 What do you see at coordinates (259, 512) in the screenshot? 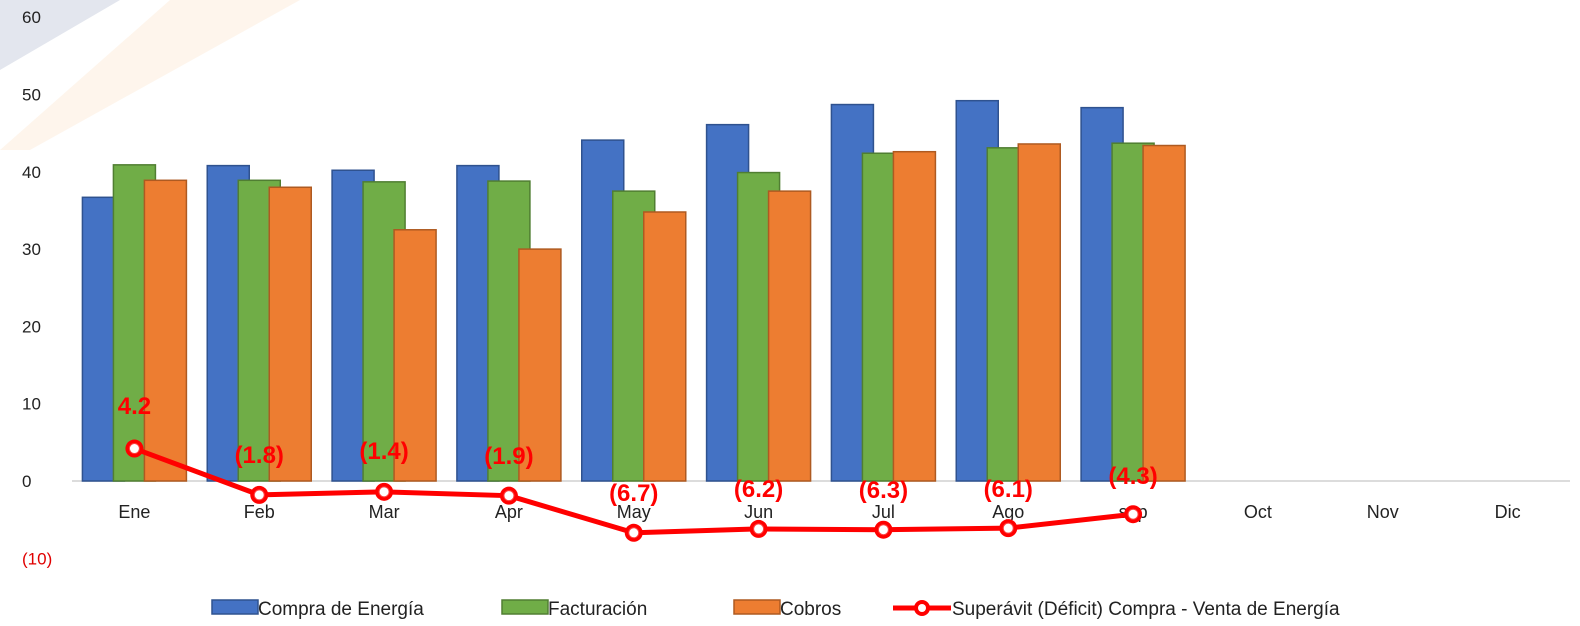
I see `x-tick-label: Feb` at bounding box center [259, 512].